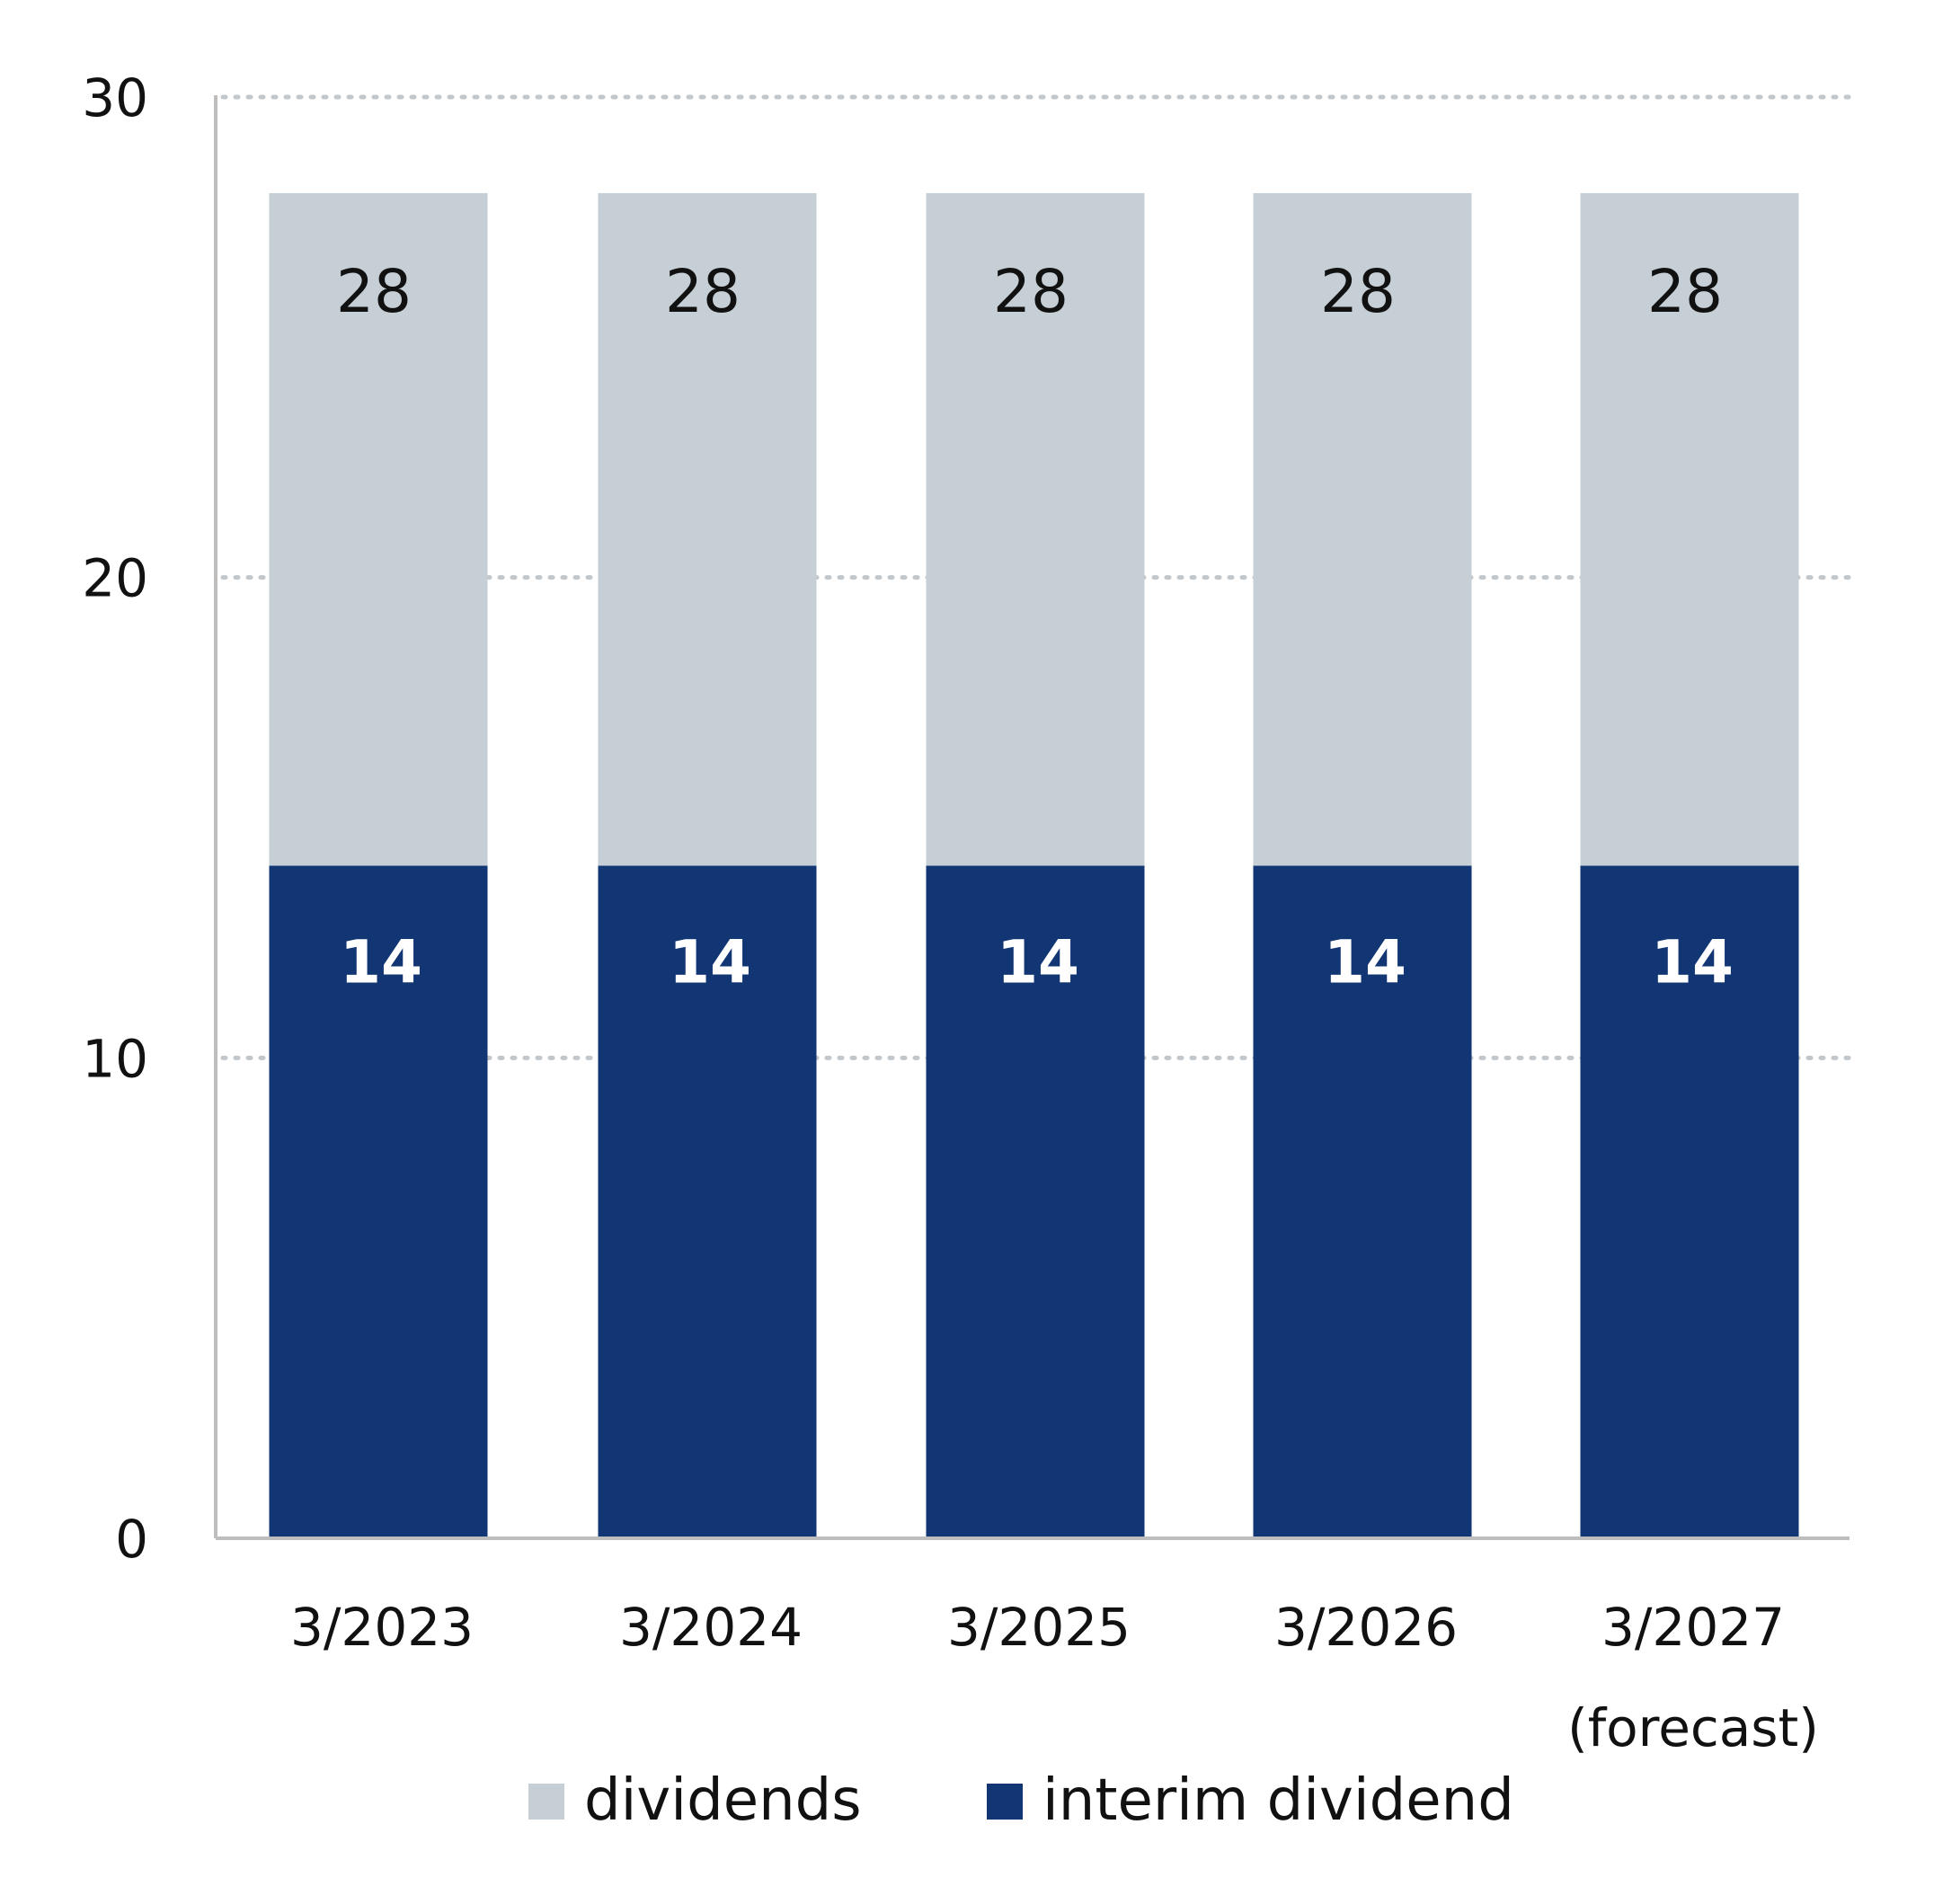 The height and width of the screenshot is (1904, 1934). Describe the element at coordinates (131, 1539) in the screenshot. I see `y-tick-label: 0` at that location.